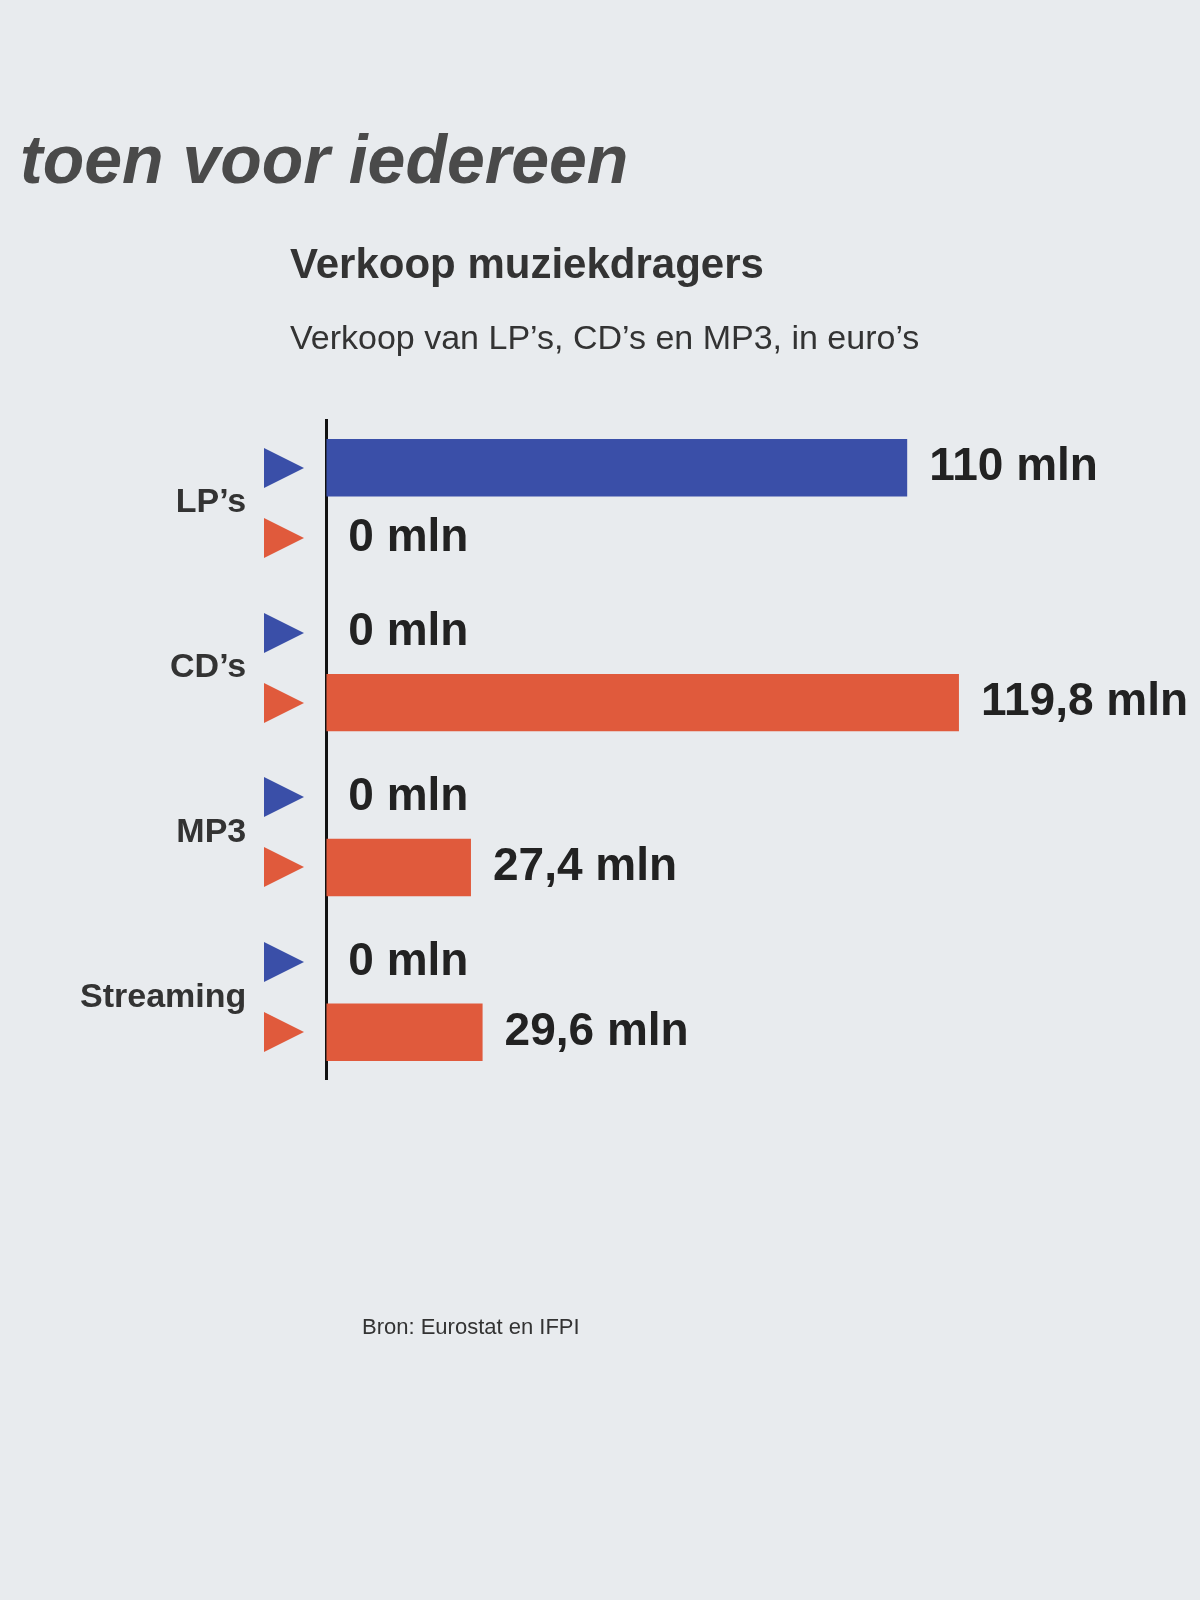 The image size is (1200, 1600). What do you see at coordinates (471, 1327) in the screenshot?
I see `text: Bron: Eurostat en IFPI` at bounding box center [471, 1327].